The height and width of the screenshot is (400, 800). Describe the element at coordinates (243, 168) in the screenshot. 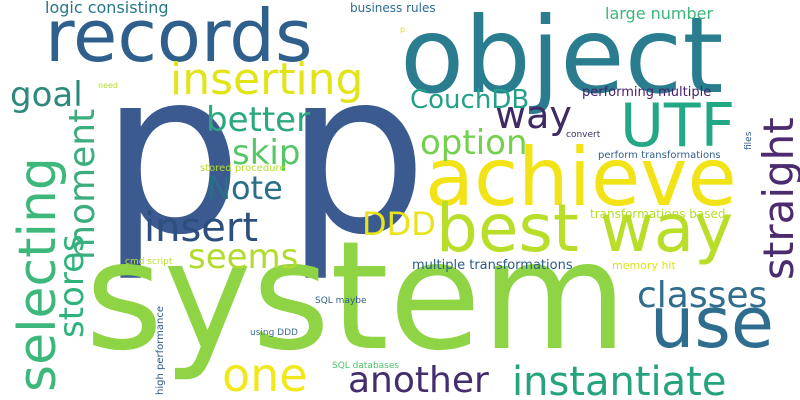

I see `word-stored-procedure: stored procedure` at that location.